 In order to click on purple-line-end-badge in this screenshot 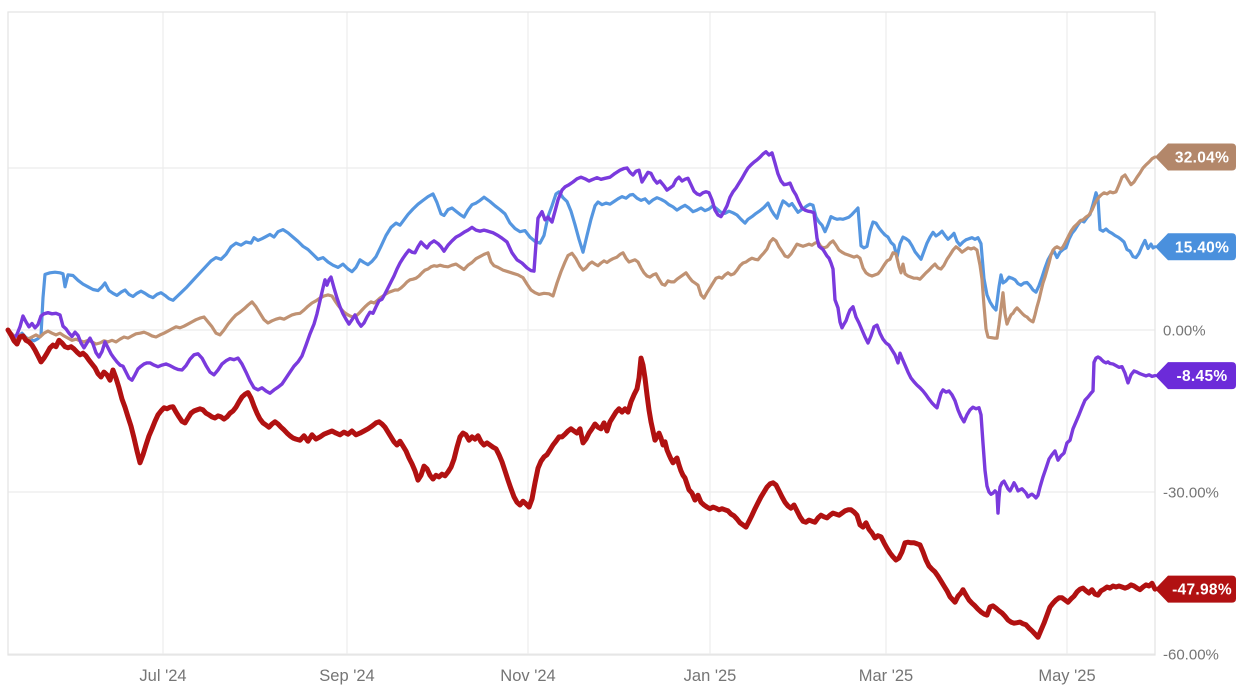, I will do `click(1195, 376)`.